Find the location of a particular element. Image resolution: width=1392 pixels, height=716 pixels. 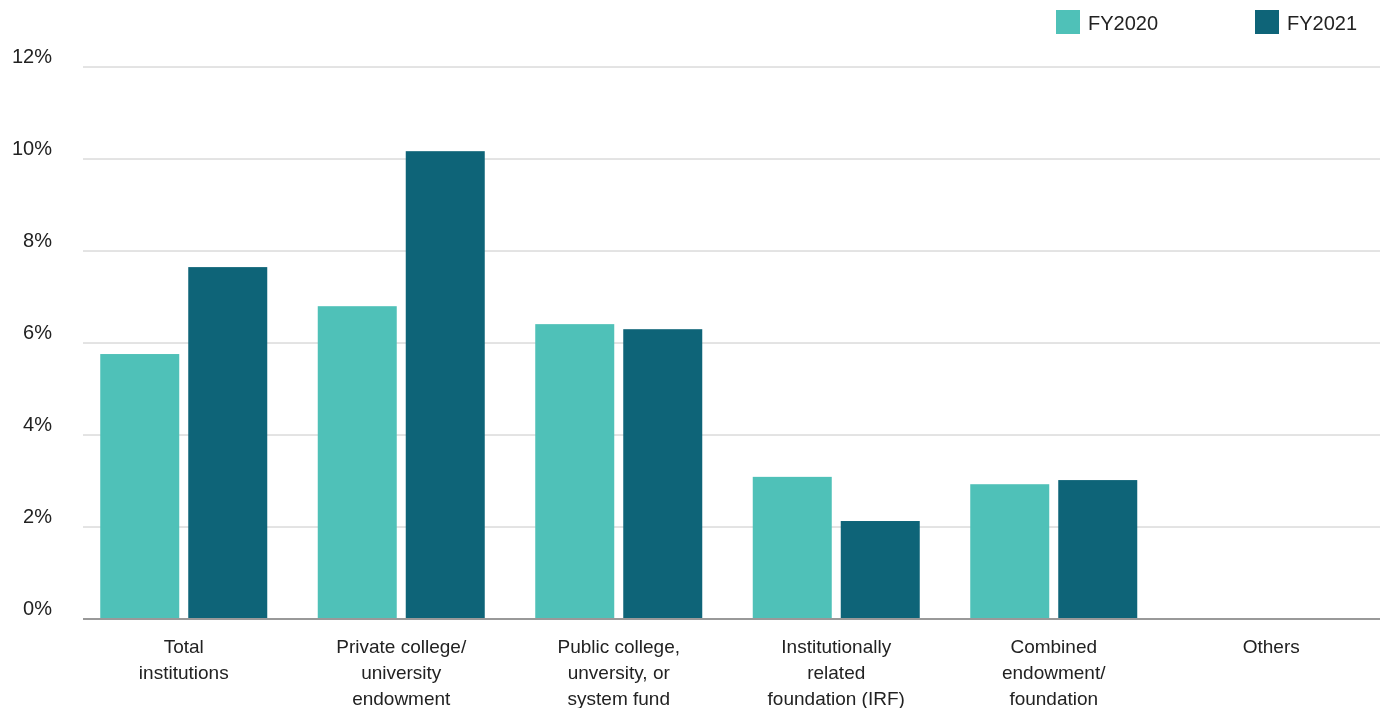

x-tick-label: Combined endowment/ foundation is located at coordinates (1054, 672).